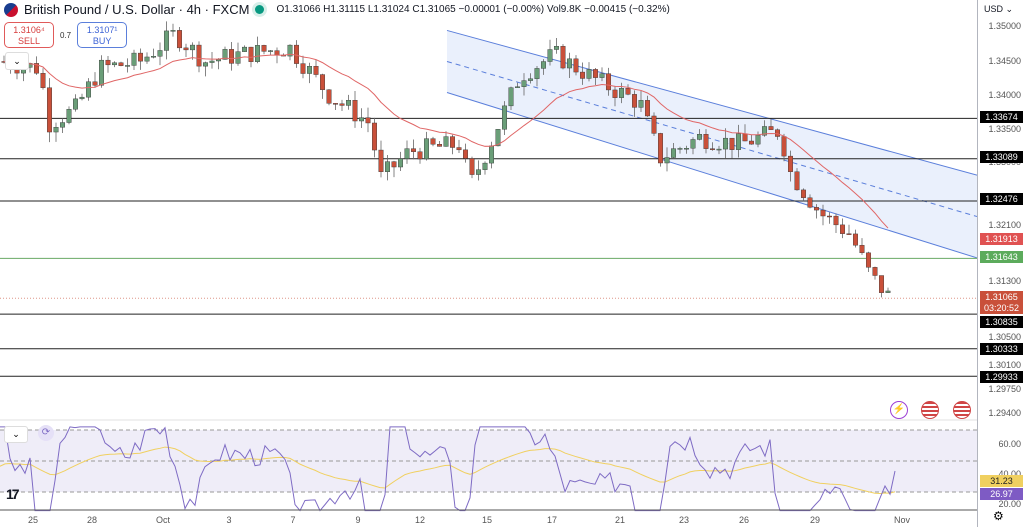 The width and height of the screenshot is (1024, 527). Describe the element at coordinates (1004, 365) in the screenshot. I see `price-tick: 1.30100` at that location.